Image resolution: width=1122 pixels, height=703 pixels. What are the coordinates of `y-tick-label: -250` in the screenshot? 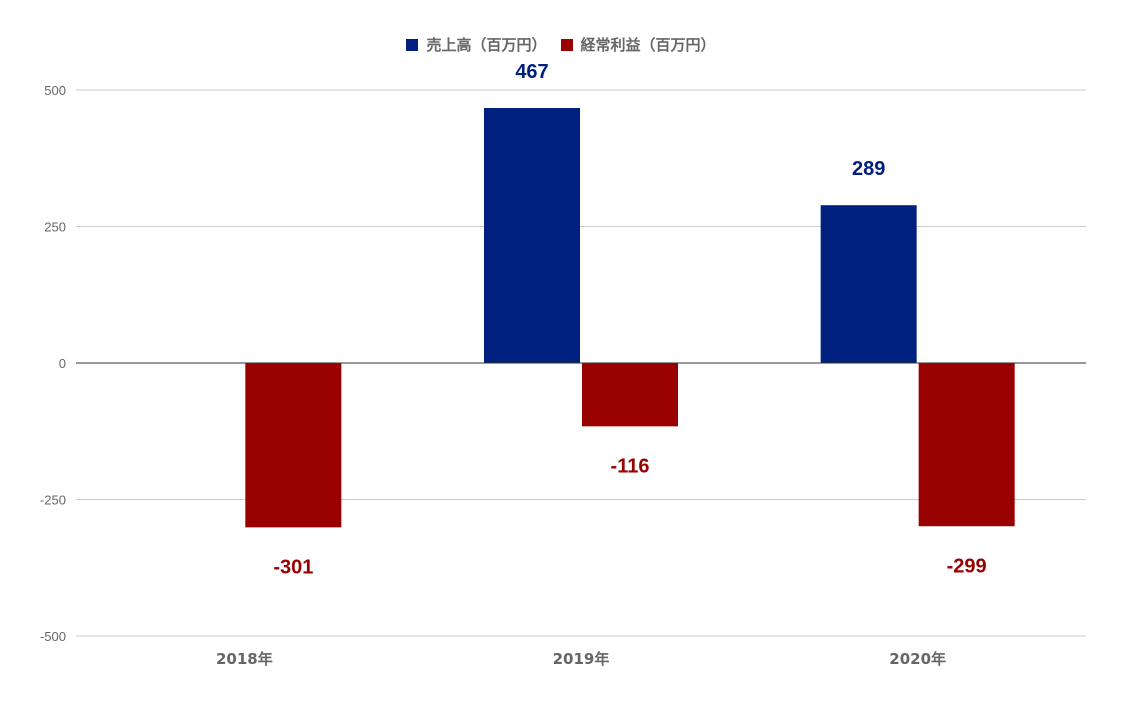 It's located at (53, 500).